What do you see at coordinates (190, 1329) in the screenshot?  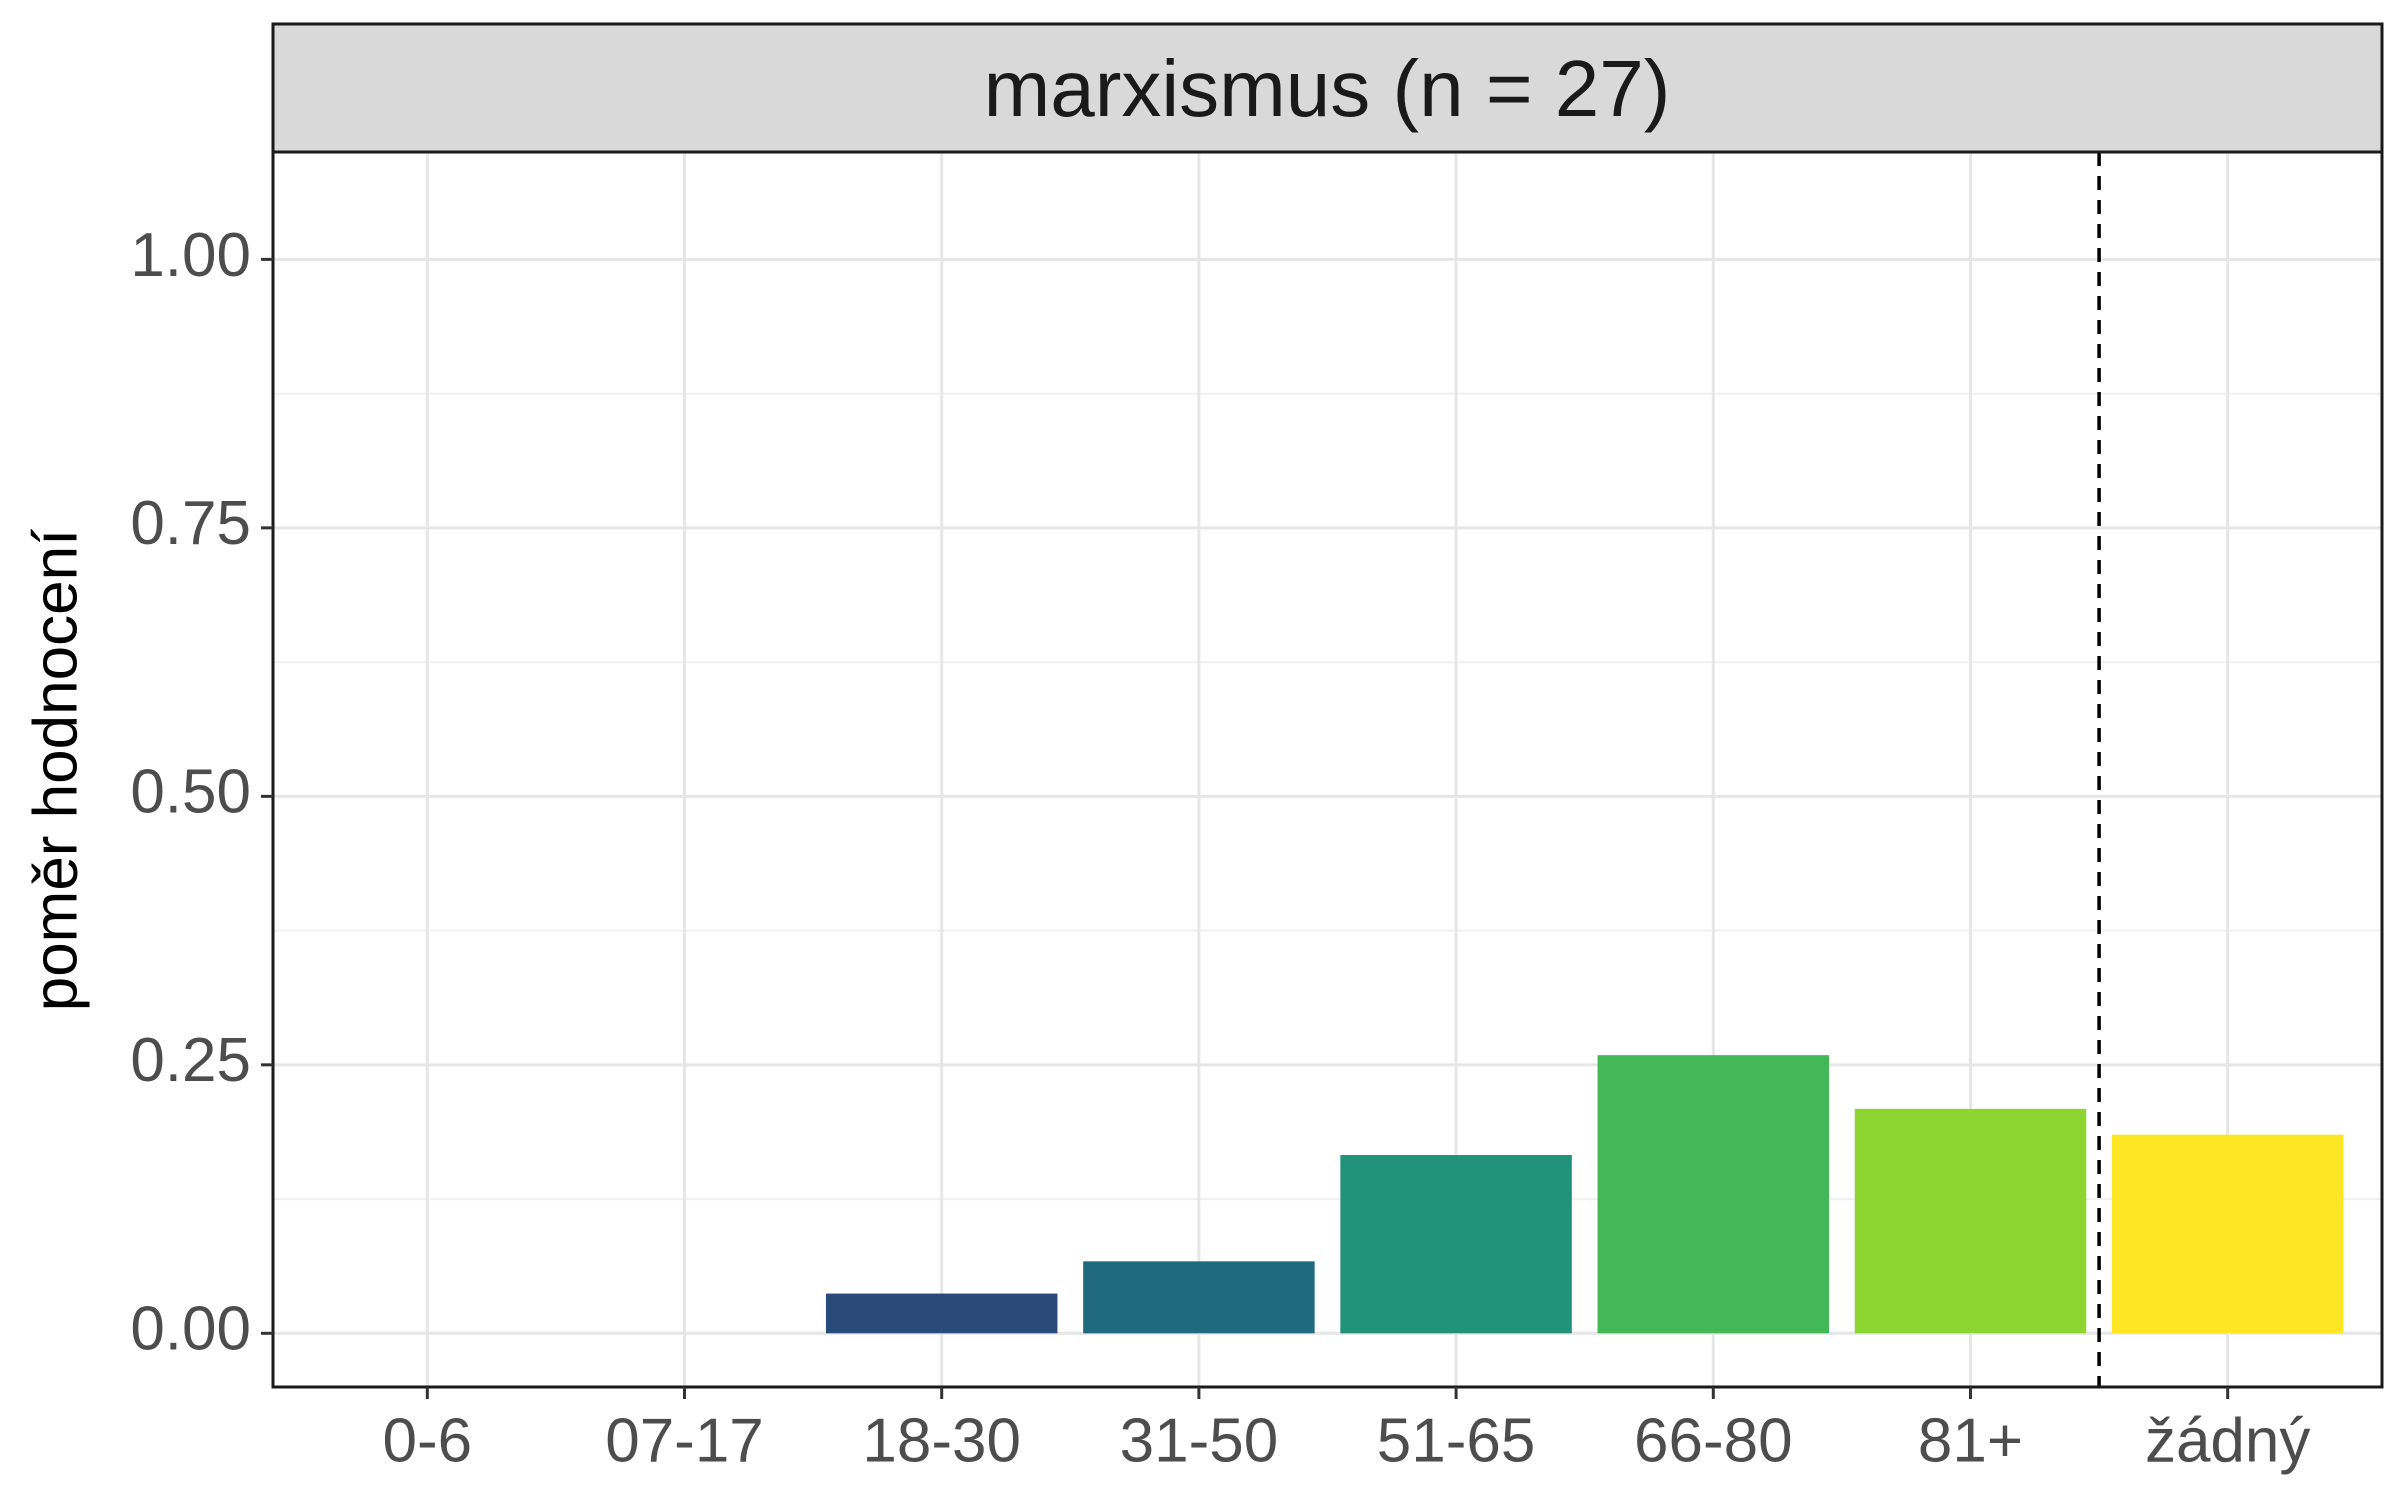 I see `y-tick-label: 0.00` at bounding box center [190, 1329].